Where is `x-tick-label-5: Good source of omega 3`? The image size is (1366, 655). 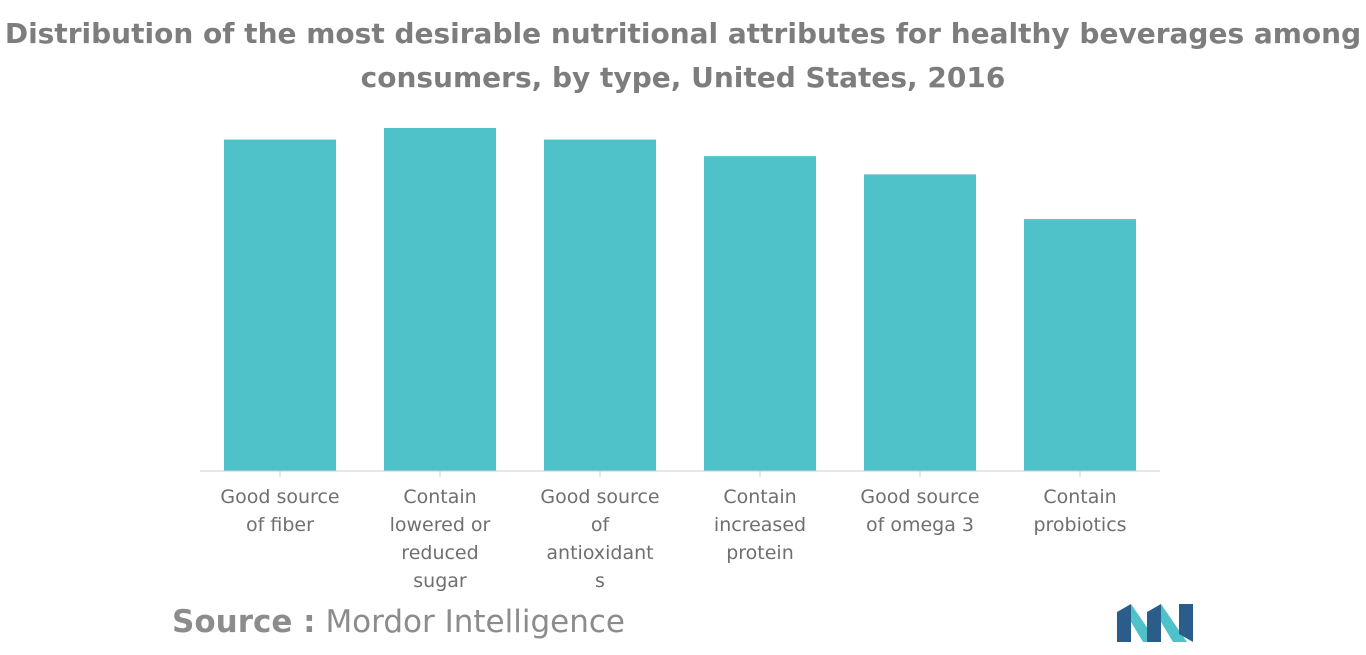
x-tick-label-5: Good source of omega 3 is located at coordinates (919, 511).